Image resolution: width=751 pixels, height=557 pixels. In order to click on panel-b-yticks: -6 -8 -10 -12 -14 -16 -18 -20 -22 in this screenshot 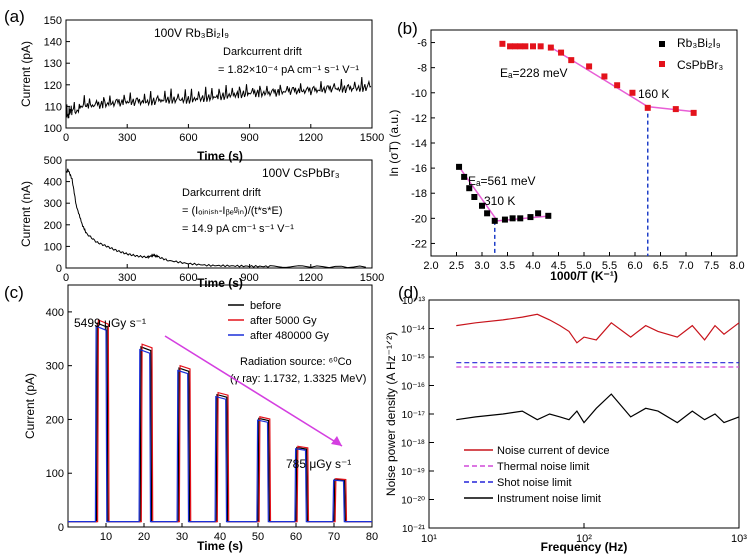, I will do `click(423, 144)`.